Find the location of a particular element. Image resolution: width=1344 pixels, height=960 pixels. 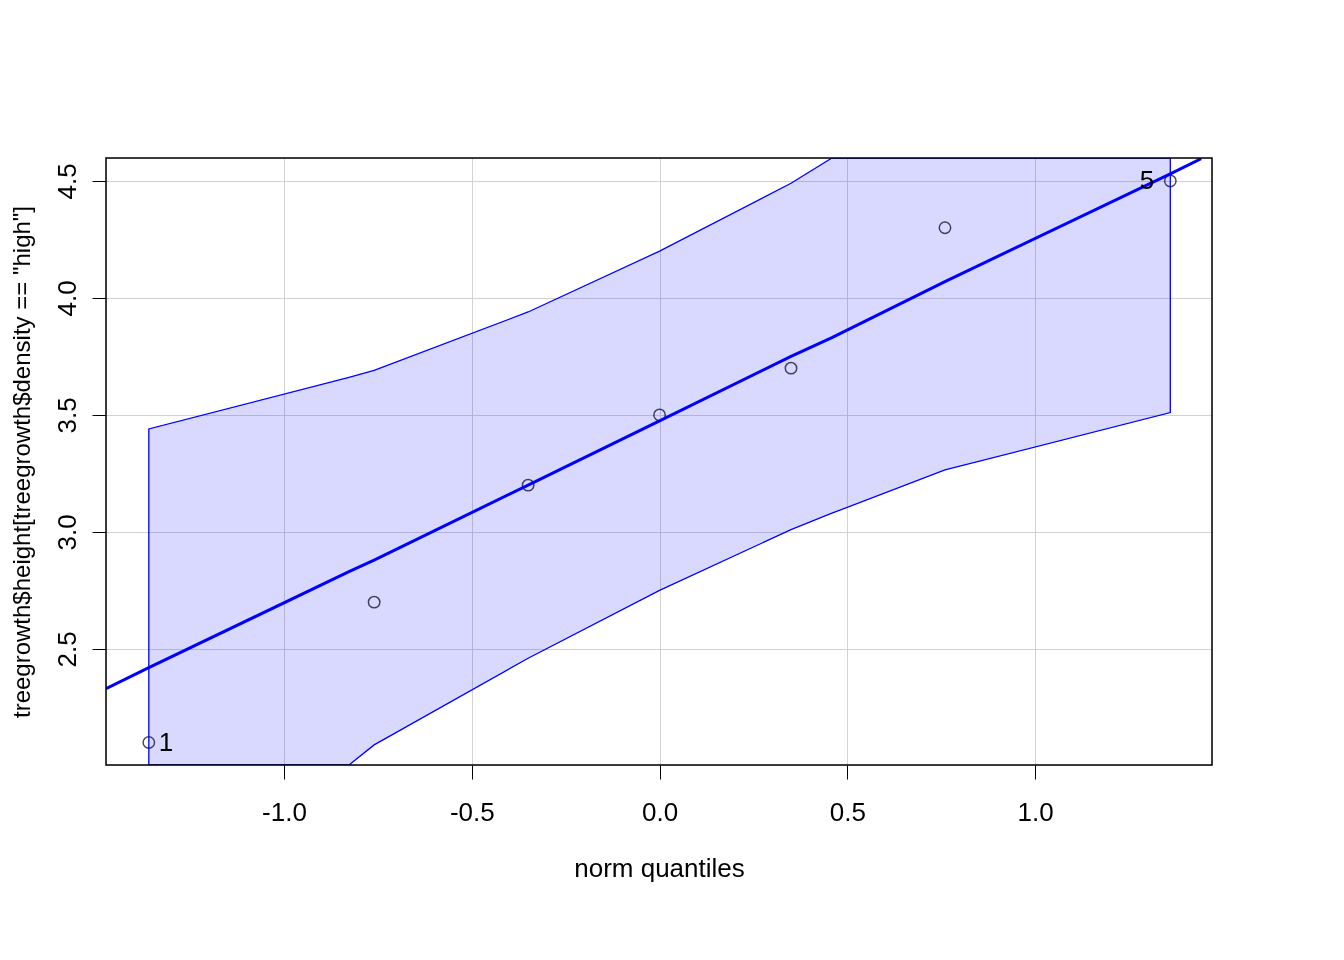

x-axis-title: norm quantiles is located at coordinates (659, 867).